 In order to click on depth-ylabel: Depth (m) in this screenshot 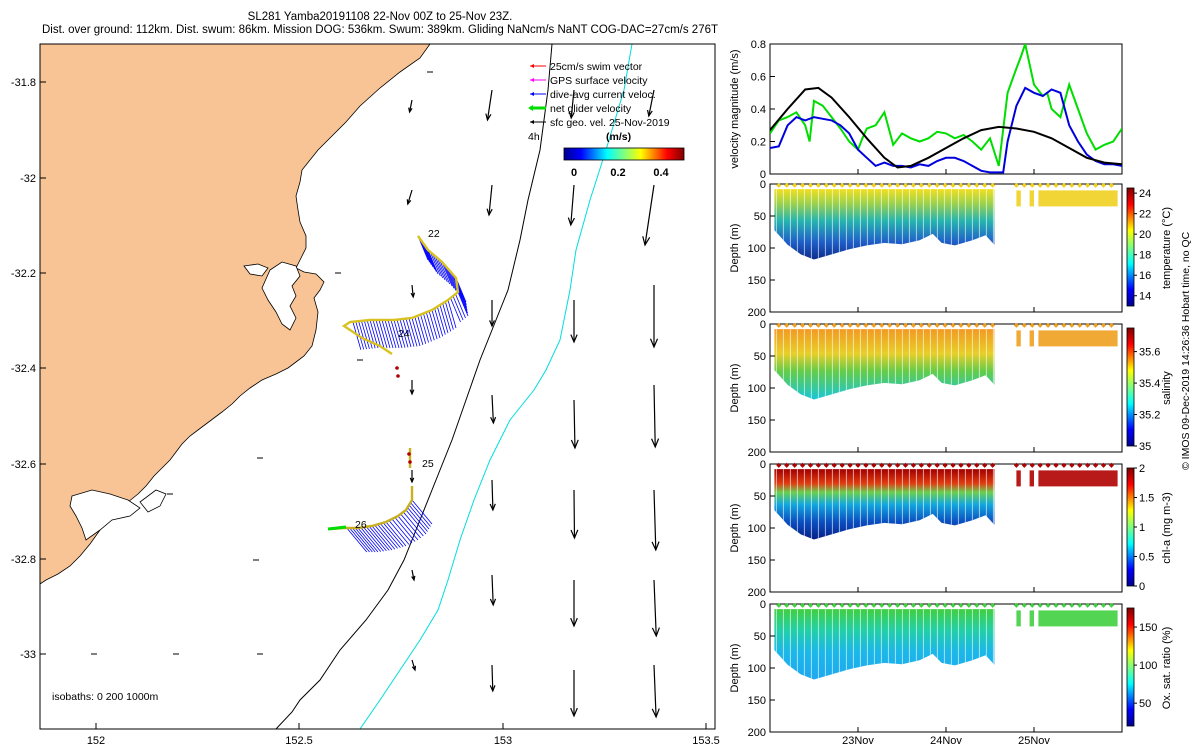, I will do `click(735, 528)`.